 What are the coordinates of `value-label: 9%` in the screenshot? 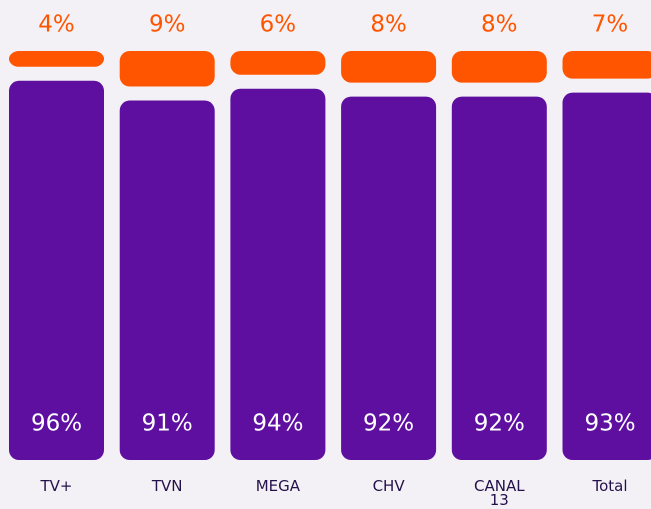 It's located at (167, 25).